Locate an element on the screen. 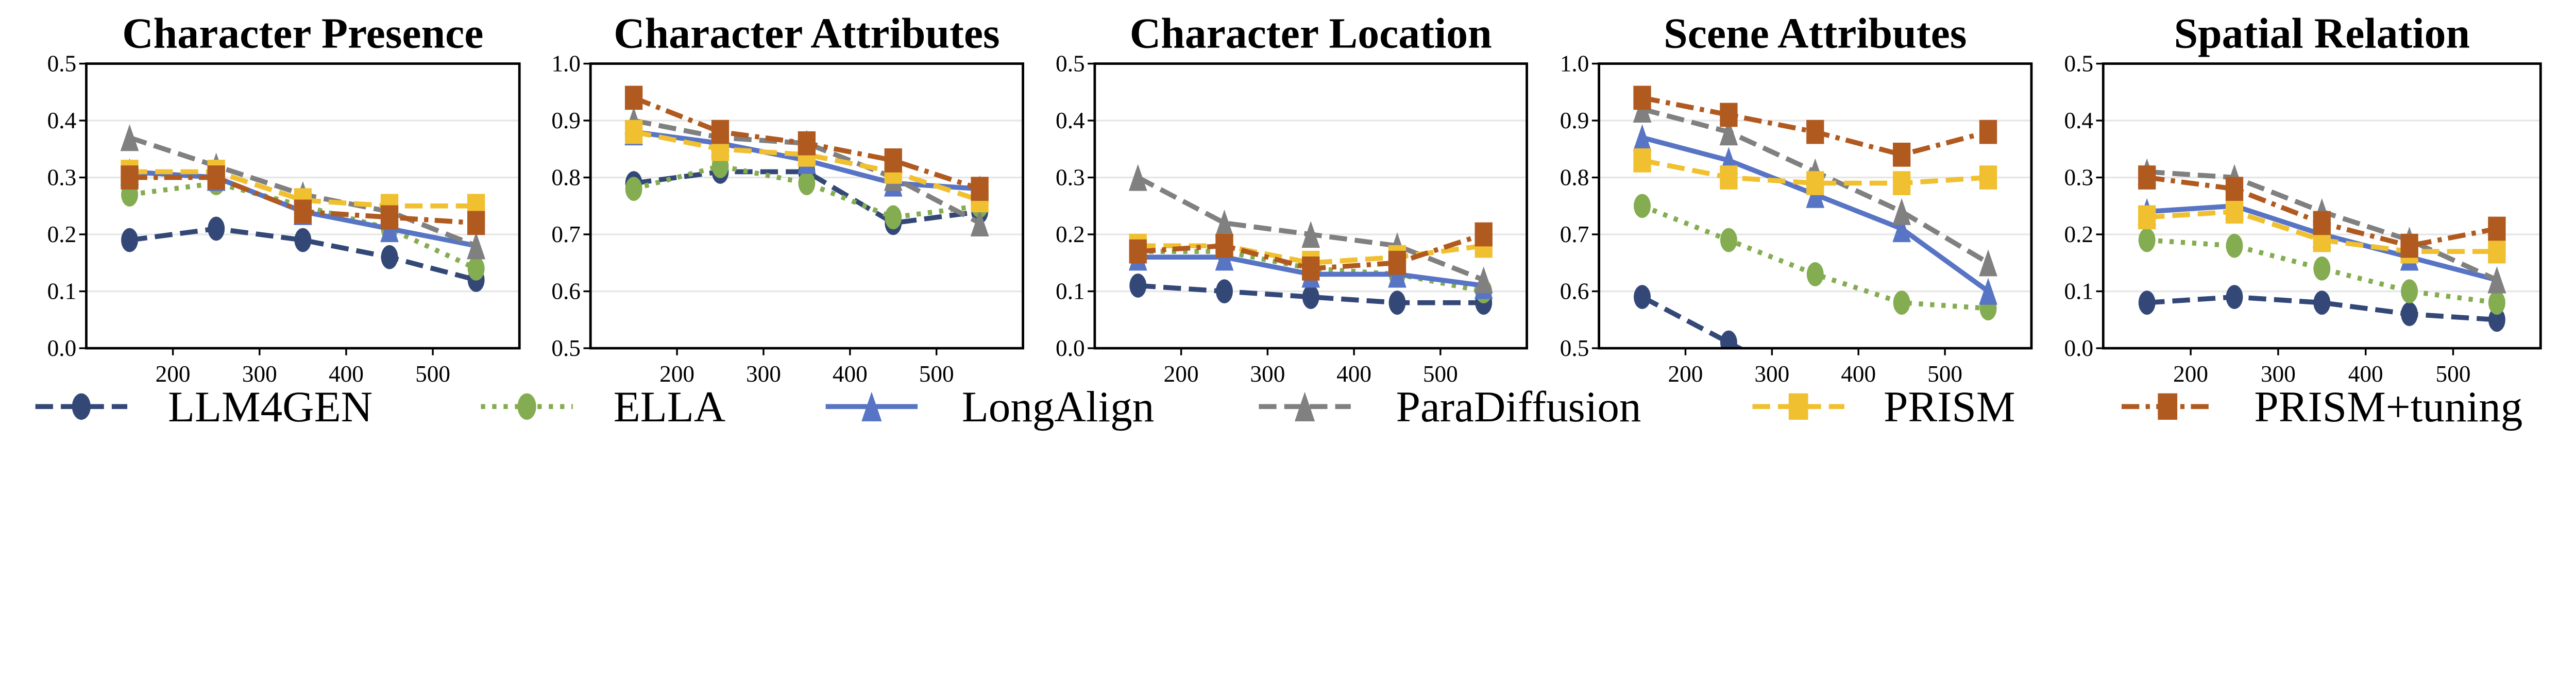 Image resolution: width=2576 pixels, height=683 pixels. legend-label: PRISM is located at coordinates (1949, 407).